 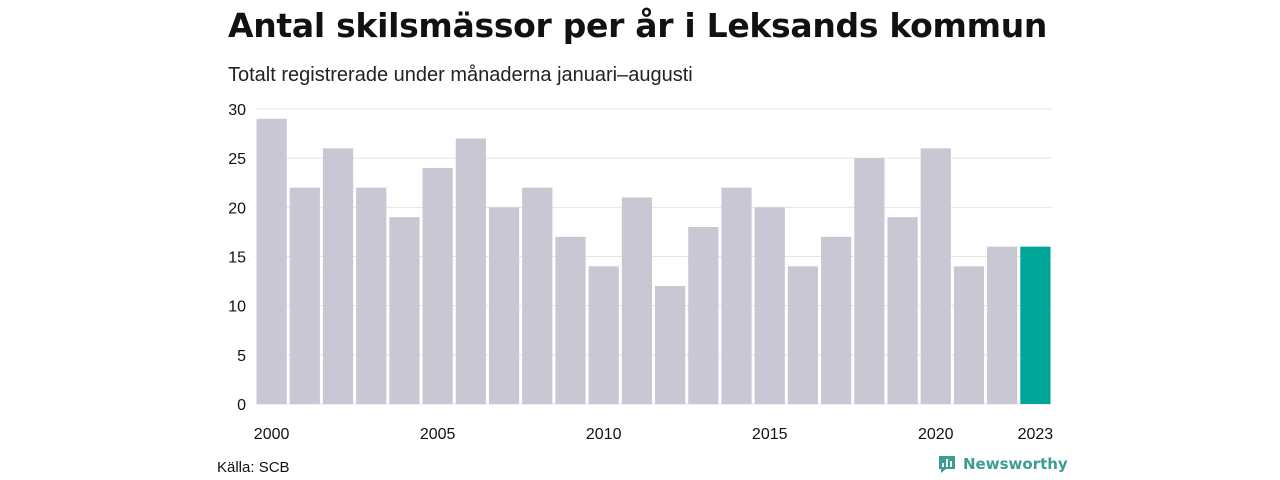 I want to click on y-tick-label: 15, so click(x=237, y=258).